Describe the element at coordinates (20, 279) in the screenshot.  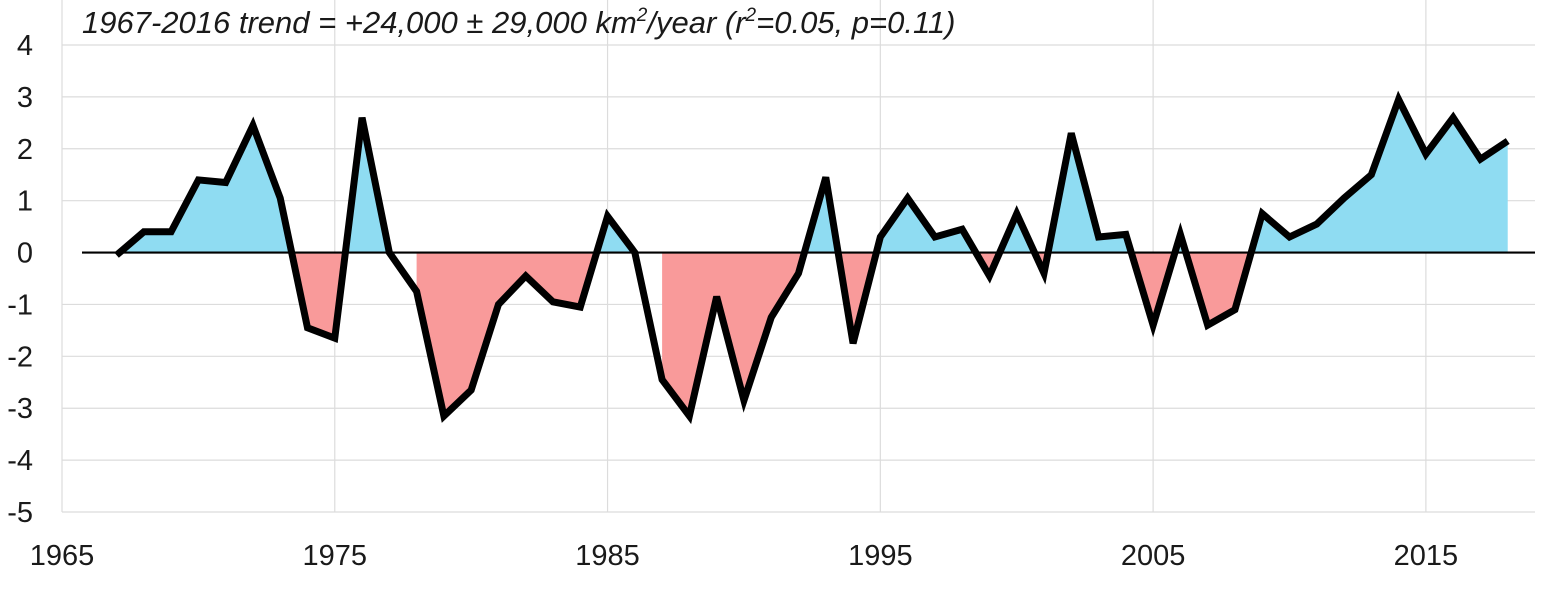
I see `y-tick-labels: 4 3 2 1 0 -1 -2 -3 -4 -5` at that location.